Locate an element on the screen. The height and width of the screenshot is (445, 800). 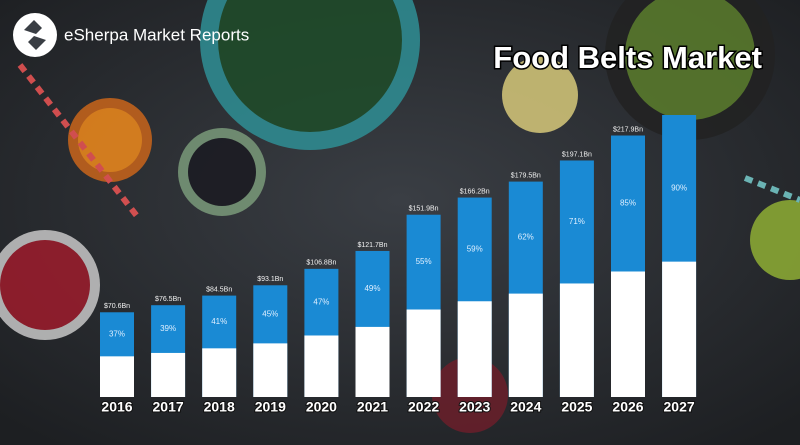
share-label: 62% is located at coordinates (526, 237).